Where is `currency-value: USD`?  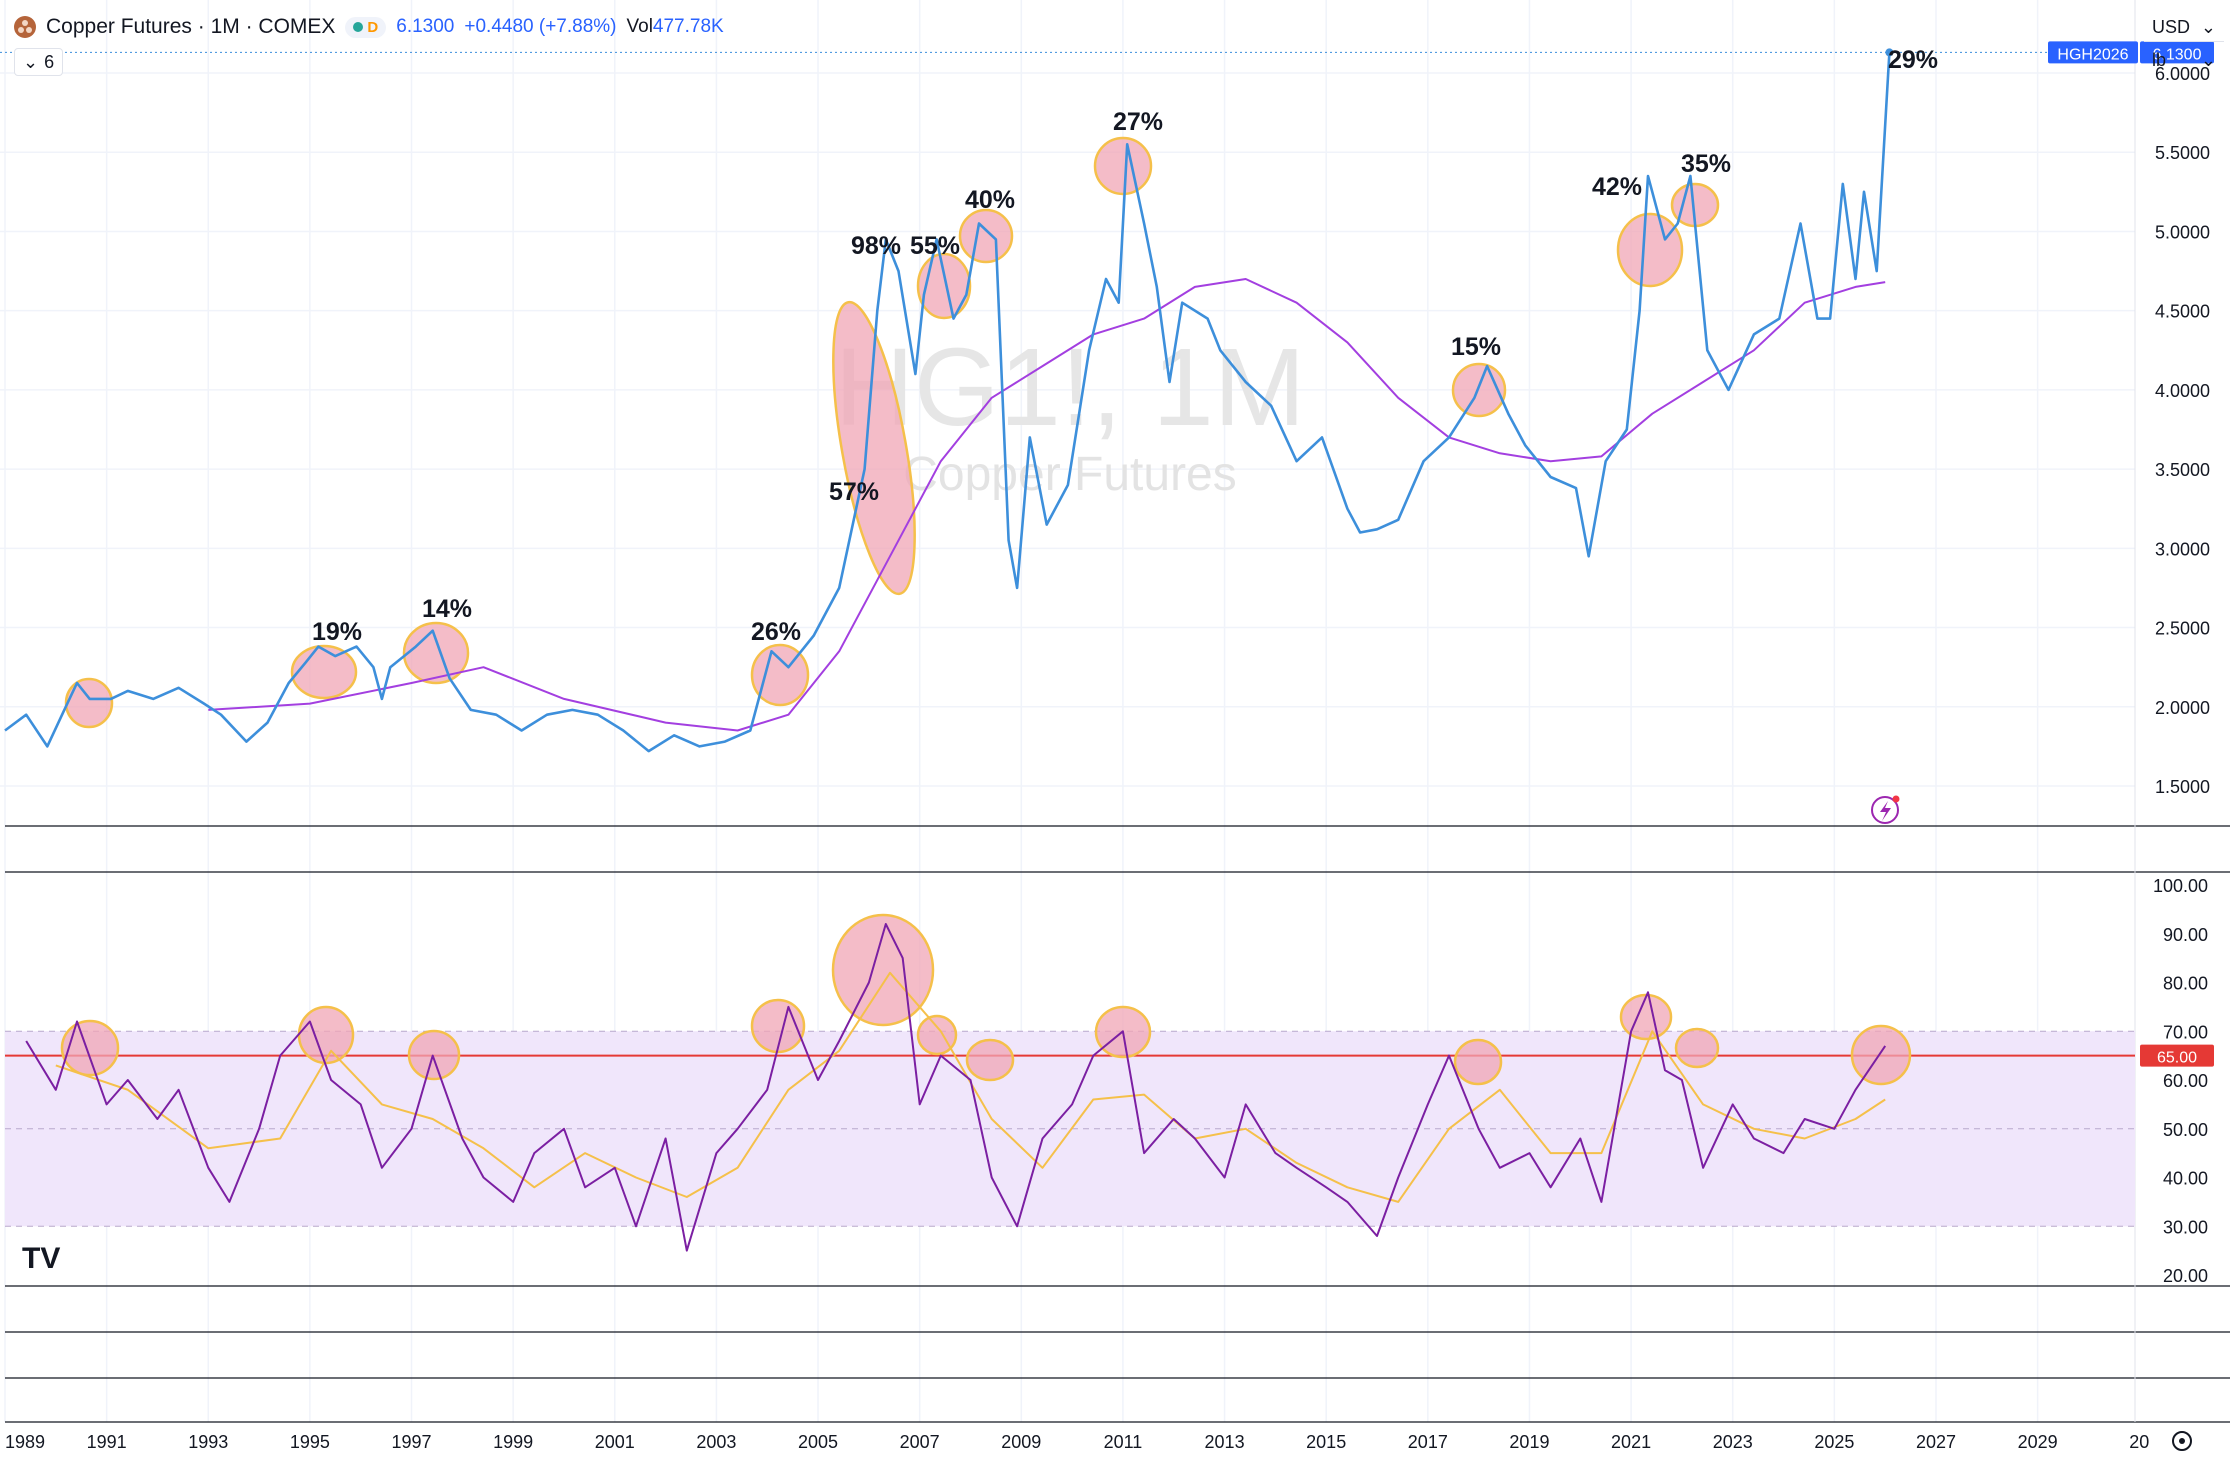 currency-value: USD is located at coordinates (2171, 27).